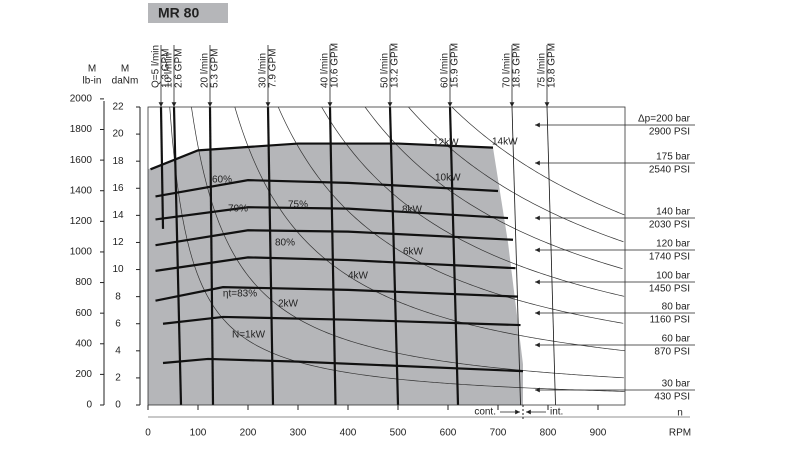  What do you see at coordinates (669, 225) in the screenshot?
I see `psi-label: 2030 PSI` at bounding box center [669, 225].